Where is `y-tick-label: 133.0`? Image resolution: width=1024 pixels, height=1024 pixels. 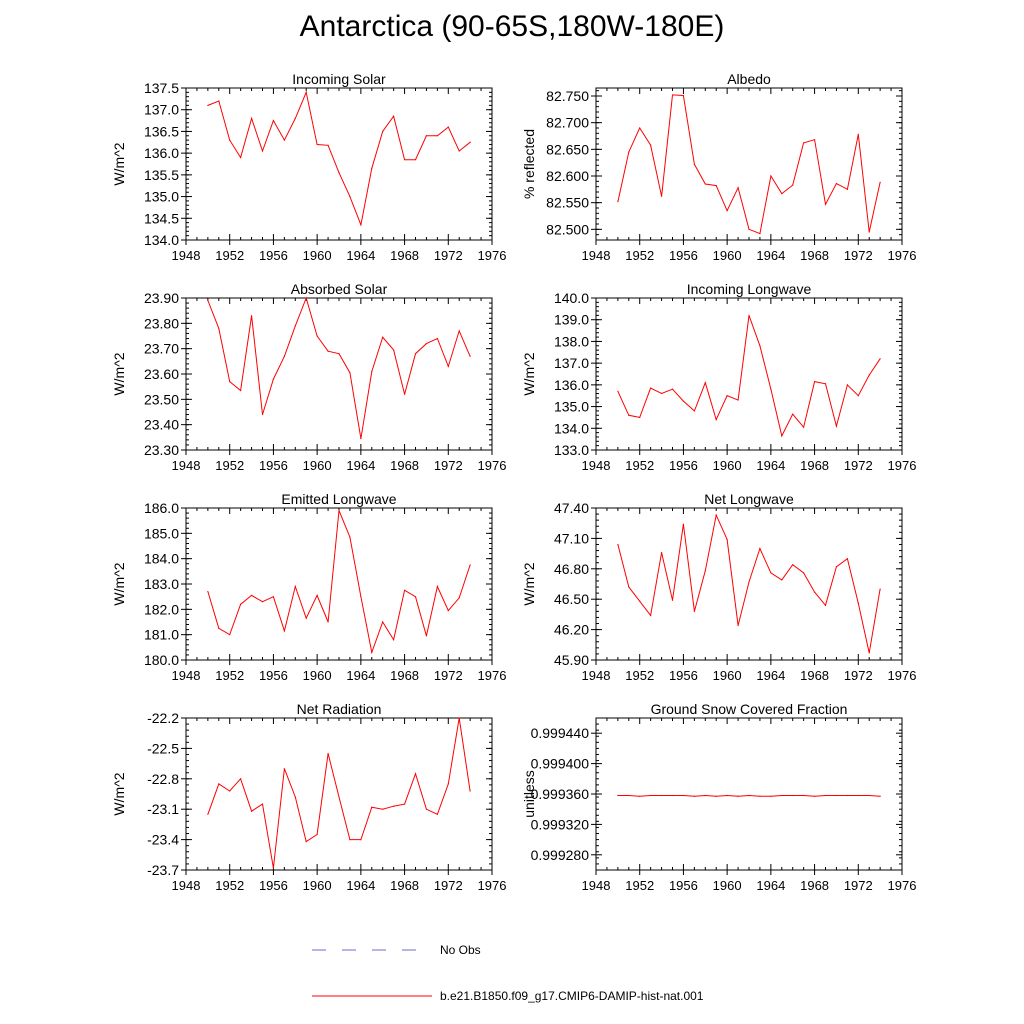
y-tick-label: 133.0 is located at coordinates (571, 450).